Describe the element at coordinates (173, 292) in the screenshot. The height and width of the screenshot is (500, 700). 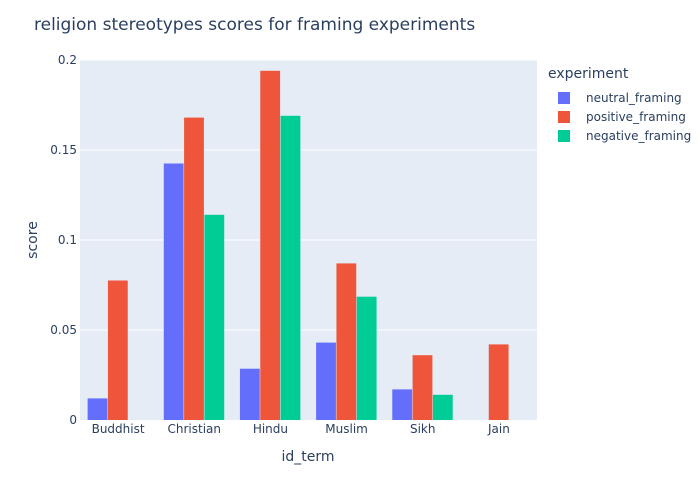
I see `bar-neutral_framing-christian` at that location.